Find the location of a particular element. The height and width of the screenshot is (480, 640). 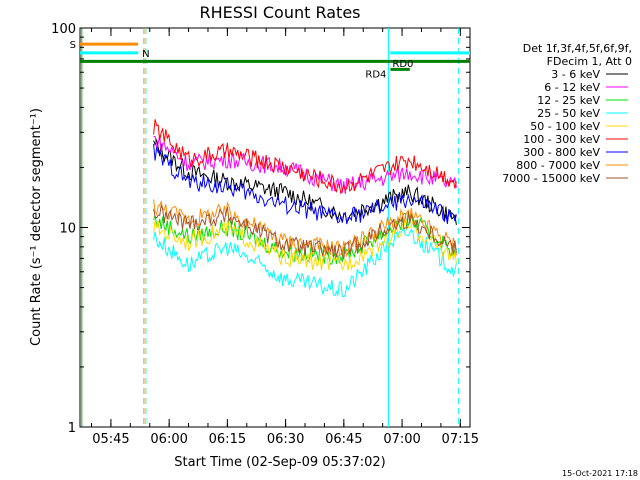

legend-entry-label: 25 - 50 keV is located at coordinates (568, 113).